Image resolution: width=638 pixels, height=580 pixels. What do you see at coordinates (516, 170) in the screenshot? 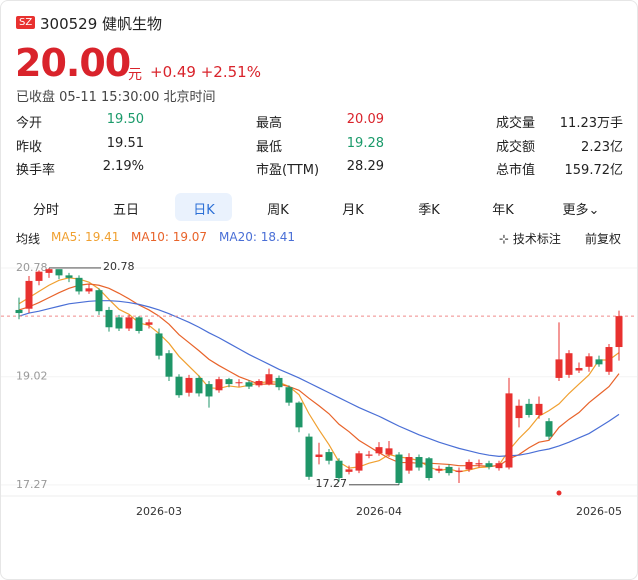
I see `stat-label: 总市值` at bounding box center [516, 170].